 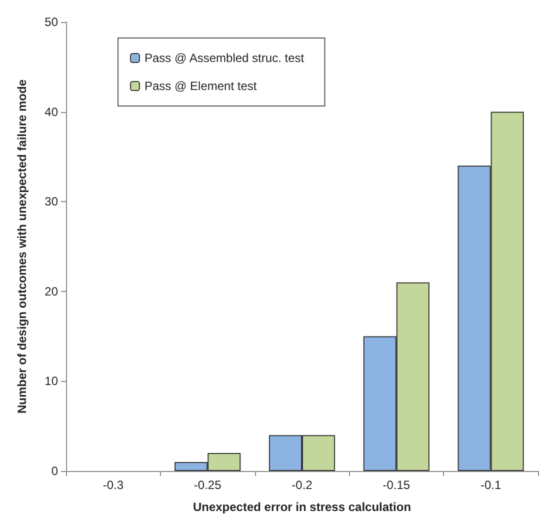 I want to click on x-tick-label: -0.25, so click(x=208, y=485).